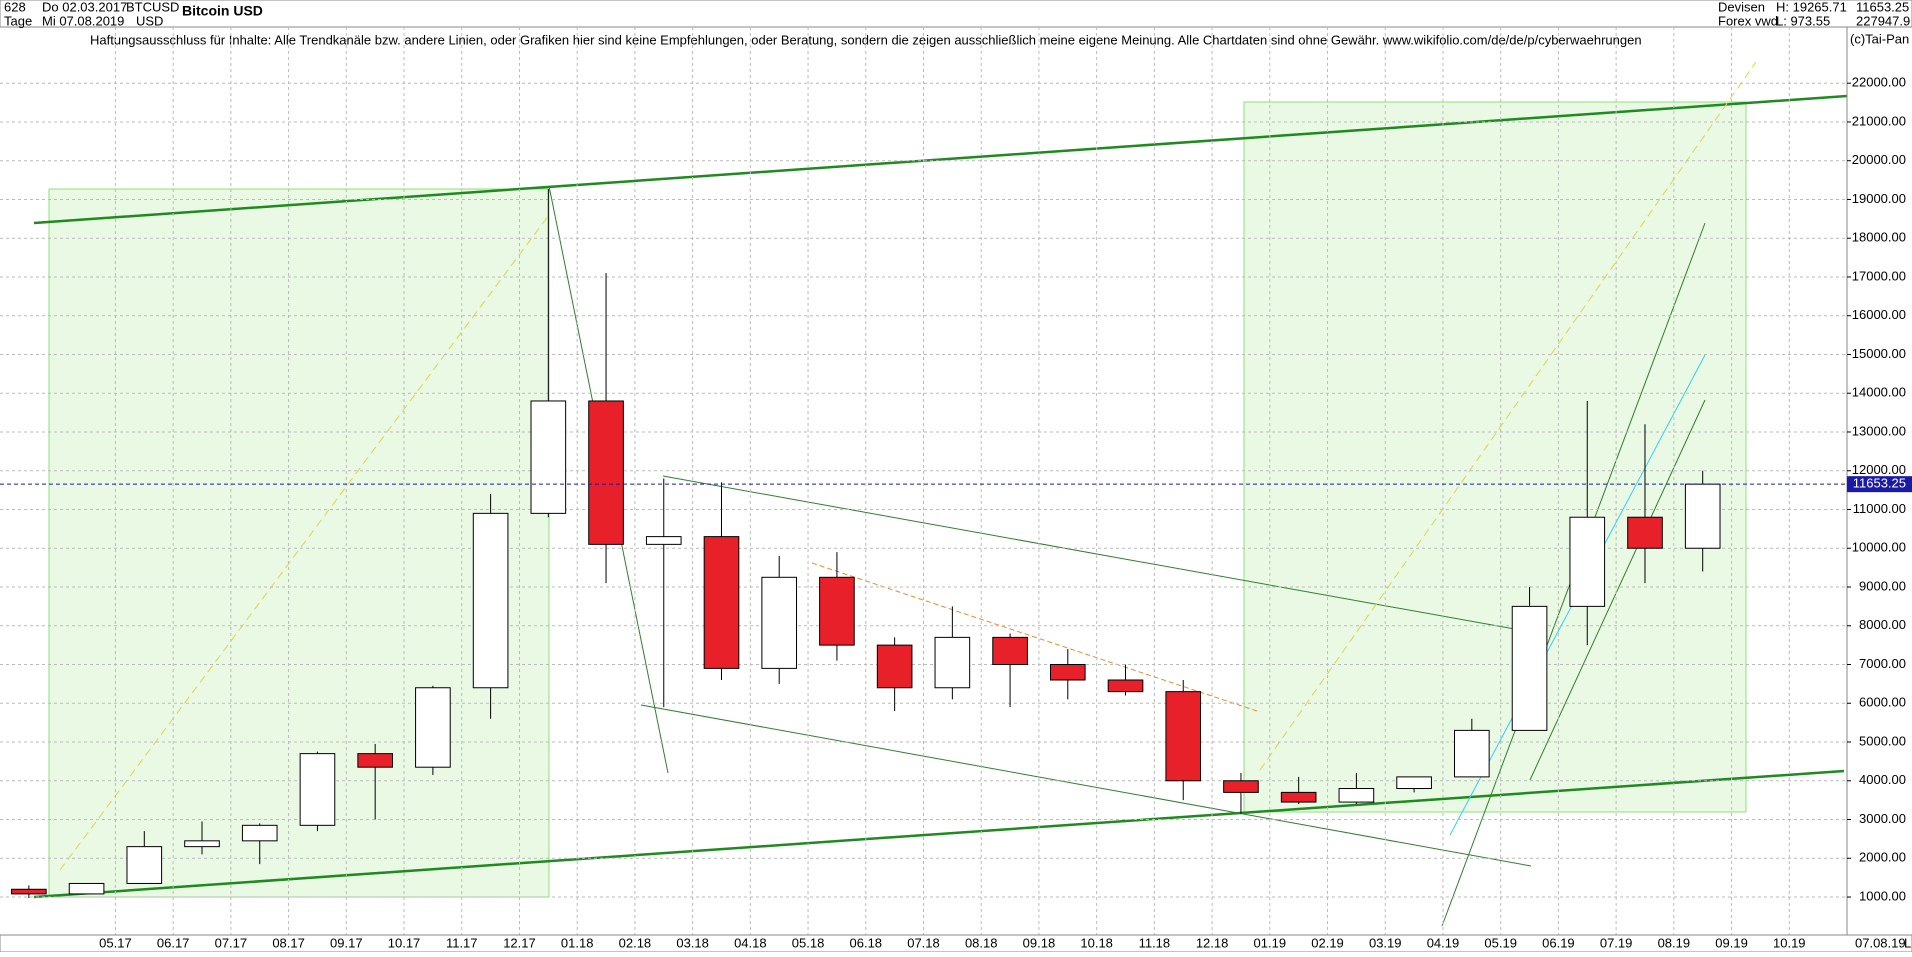  What do you see at coordinates (1879, 314) in the screenshot?
I see `y-tick-label: 16000.00` at bounding box center [1879, 314].